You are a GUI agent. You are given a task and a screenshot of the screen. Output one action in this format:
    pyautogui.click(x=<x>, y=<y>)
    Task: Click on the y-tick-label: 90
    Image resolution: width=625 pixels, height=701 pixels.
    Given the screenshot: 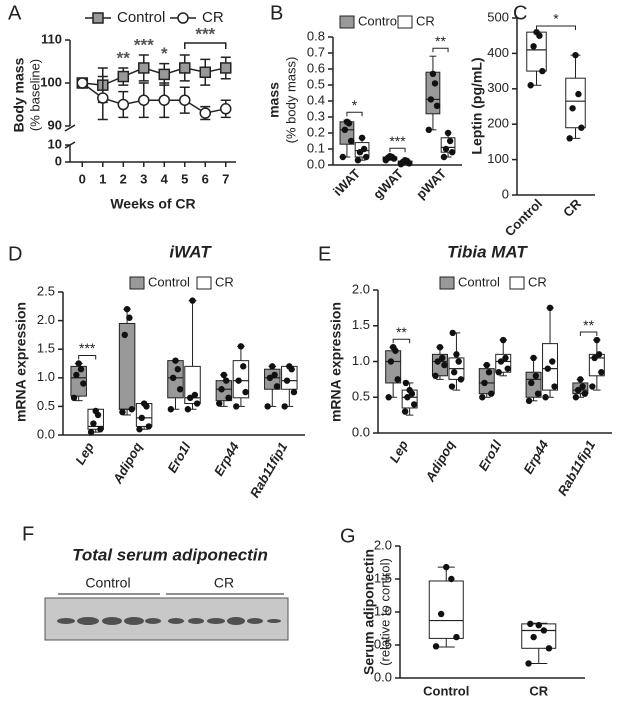 What is the action you would take?
    pyautogui.click(x=55, y=124)
    